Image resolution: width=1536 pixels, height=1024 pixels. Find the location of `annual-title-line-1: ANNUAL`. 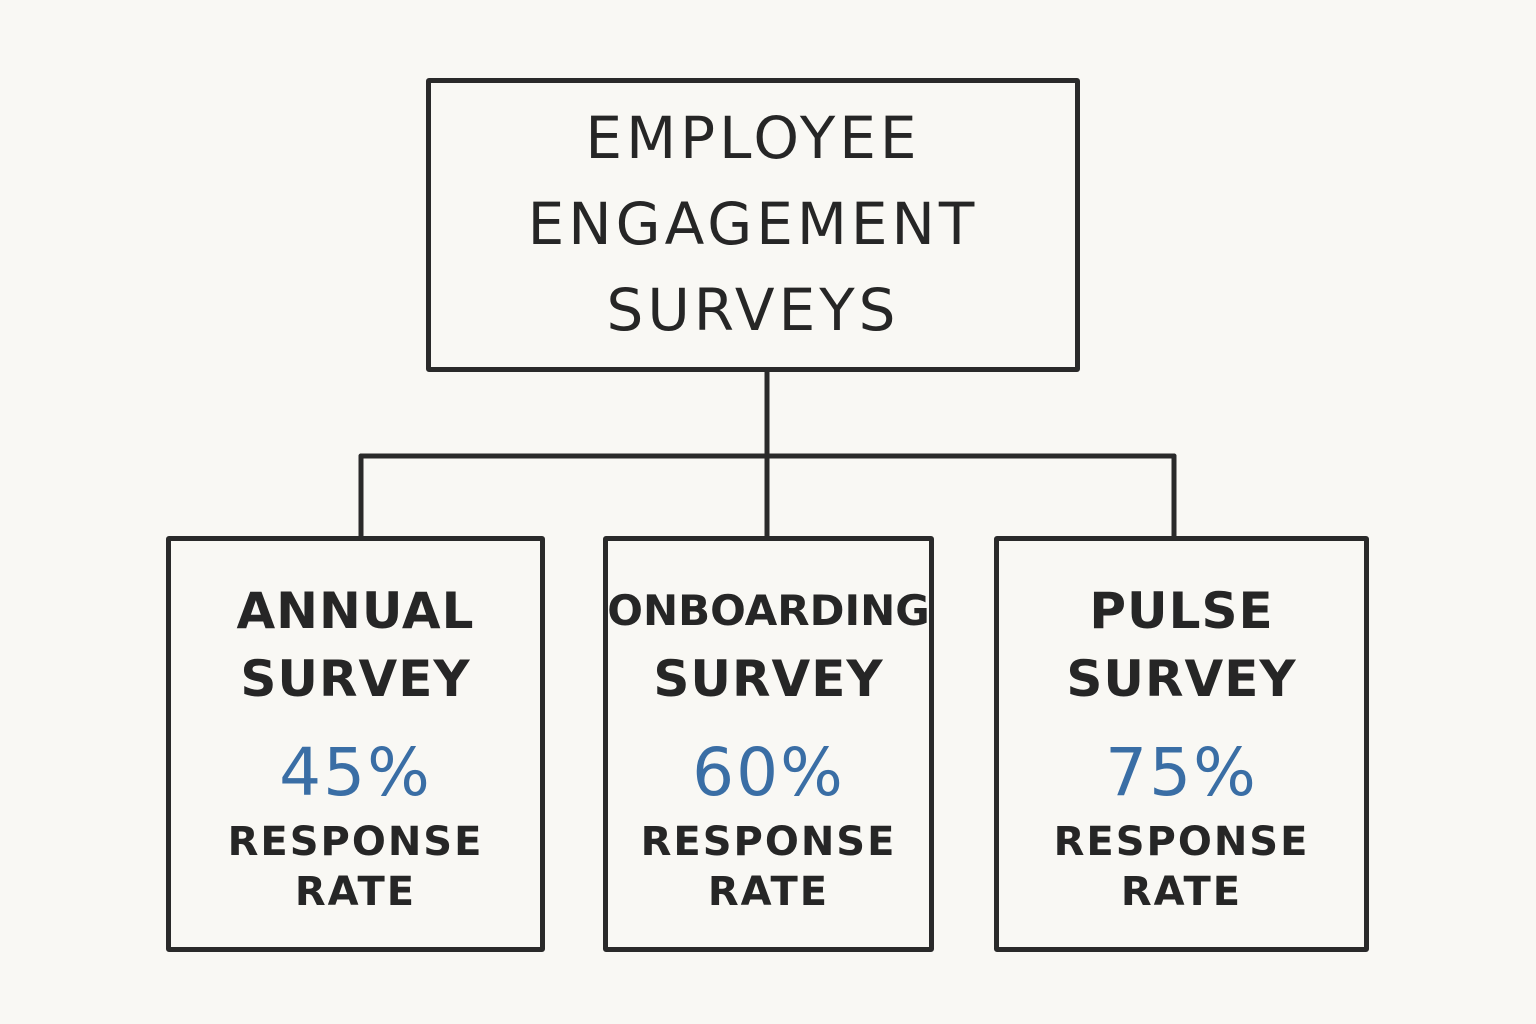

annual-title-line-1: ANNUAL is located at coordinates (355, 611).